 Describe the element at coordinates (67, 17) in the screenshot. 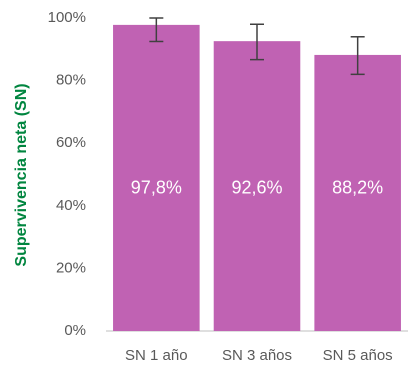

I see `y-tick-label: 100%` at that location.